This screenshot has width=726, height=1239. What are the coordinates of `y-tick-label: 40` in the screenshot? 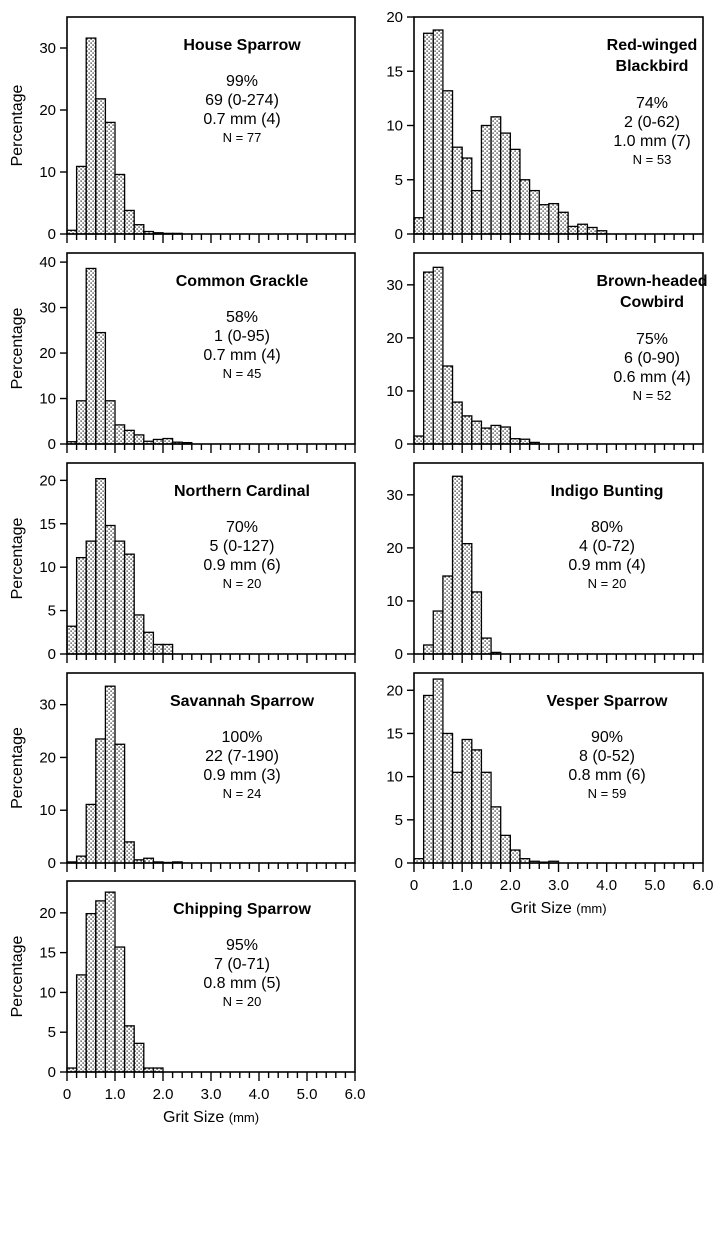 It's located at (47, 262).